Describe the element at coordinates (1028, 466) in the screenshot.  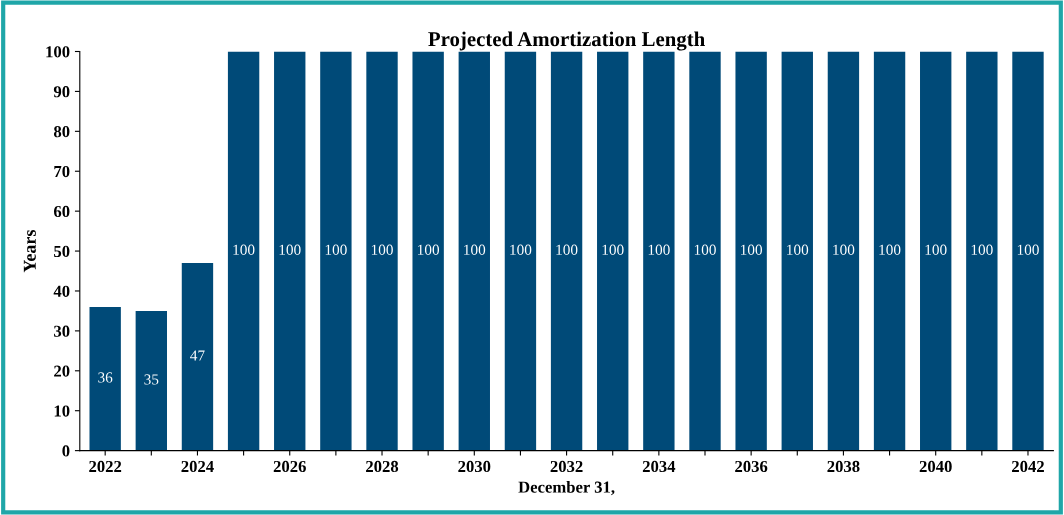
I see `x-tick-label: 2042` at that location.